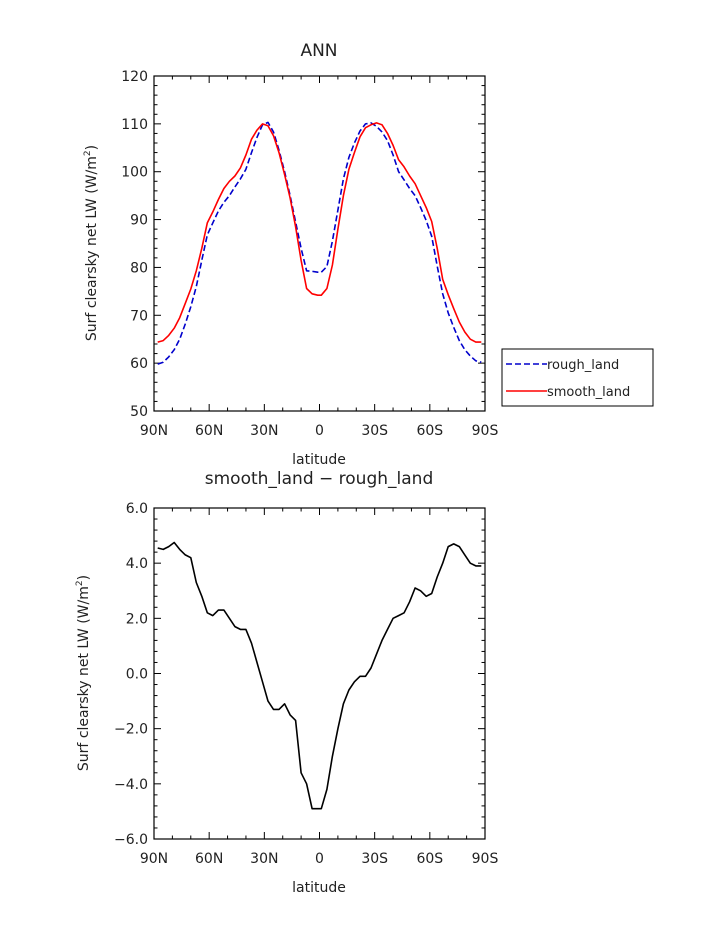 Image resolution: width=723 pixels, height=935 pixels. What do you see at coordinates (137, 509) in the screenshot?
I see `y-tick-label: 6.0` at bounding box center [137, 509].